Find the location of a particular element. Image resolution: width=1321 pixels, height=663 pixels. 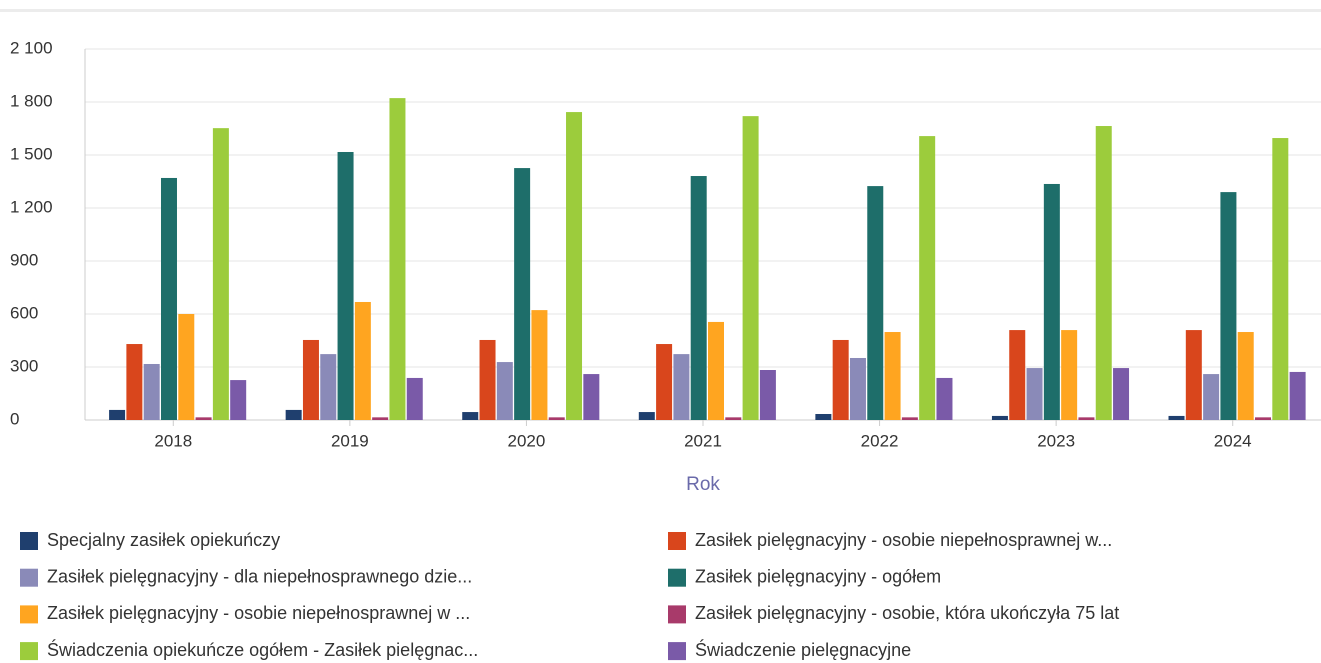

y-tick-label: 2 100 is located at coordinates (31, 47).